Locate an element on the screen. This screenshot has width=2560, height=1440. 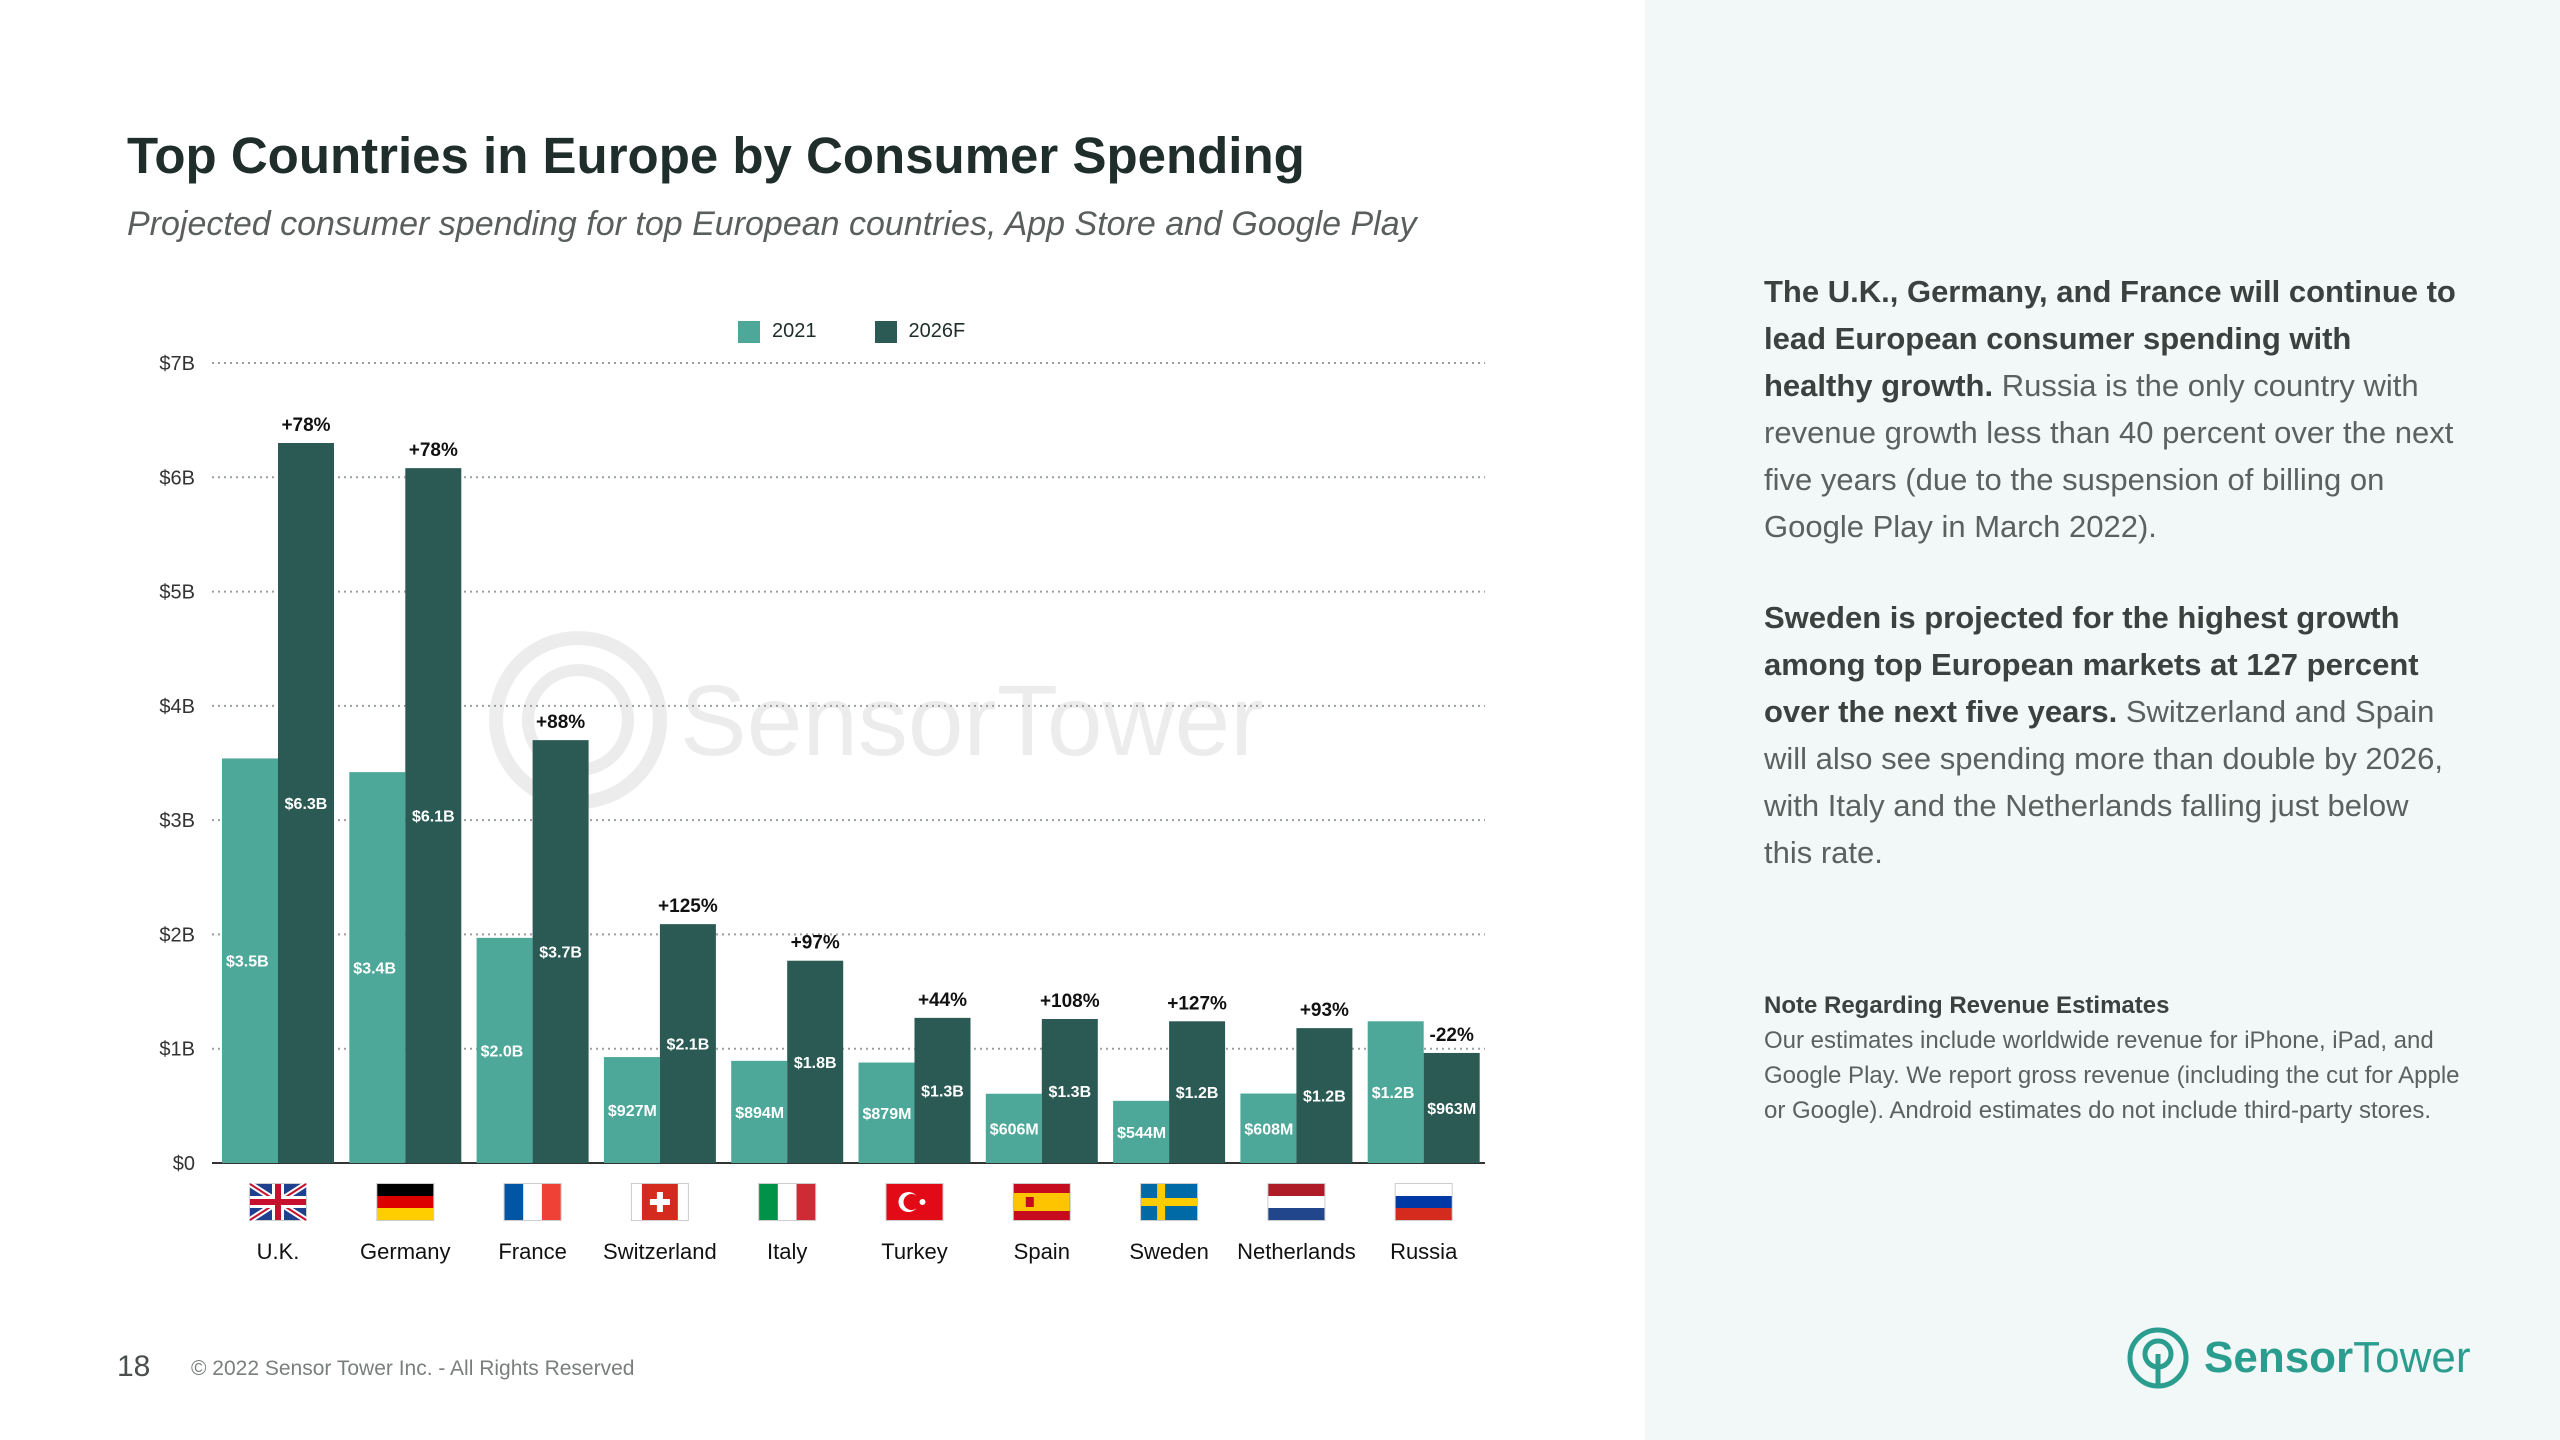
watermark: SensorTower is located at coordinates (876, 720).